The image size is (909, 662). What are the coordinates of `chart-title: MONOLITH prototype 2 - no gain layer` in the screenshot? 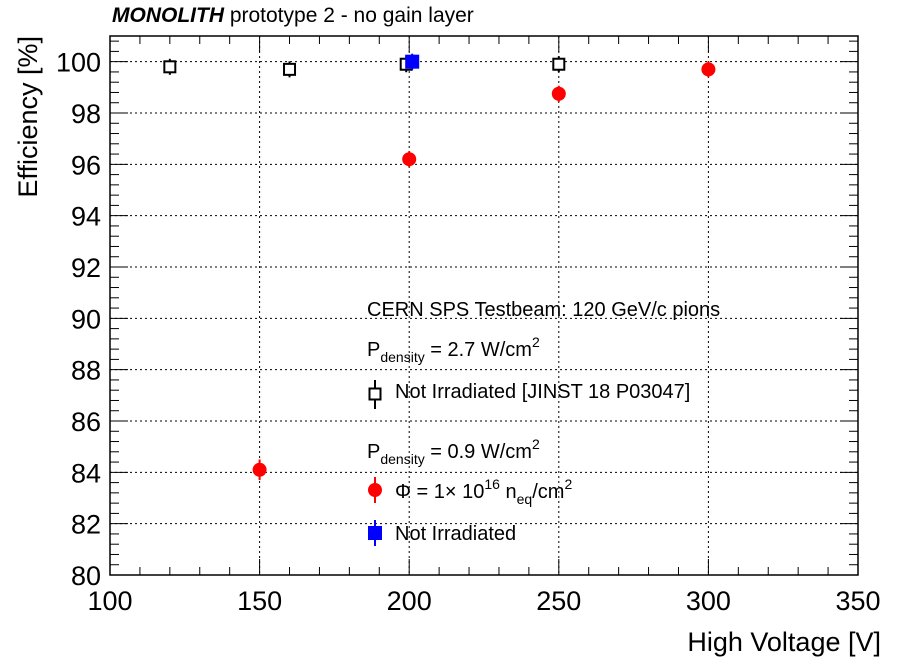 It's located at (293, 15).